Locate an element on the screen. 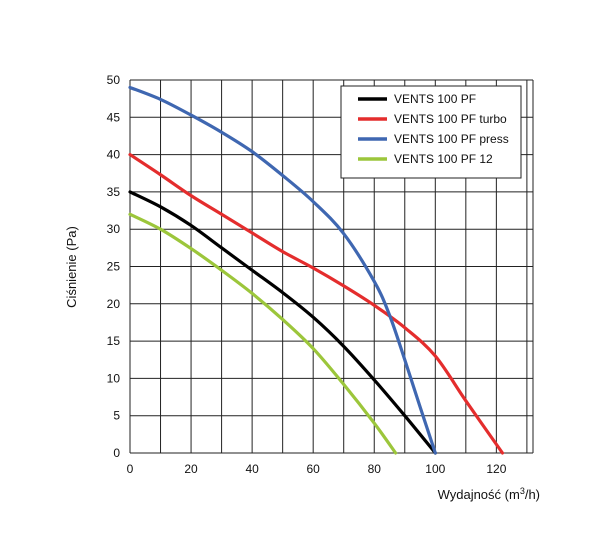  y-tick-label: 50 is located at coordinates (114, 80).